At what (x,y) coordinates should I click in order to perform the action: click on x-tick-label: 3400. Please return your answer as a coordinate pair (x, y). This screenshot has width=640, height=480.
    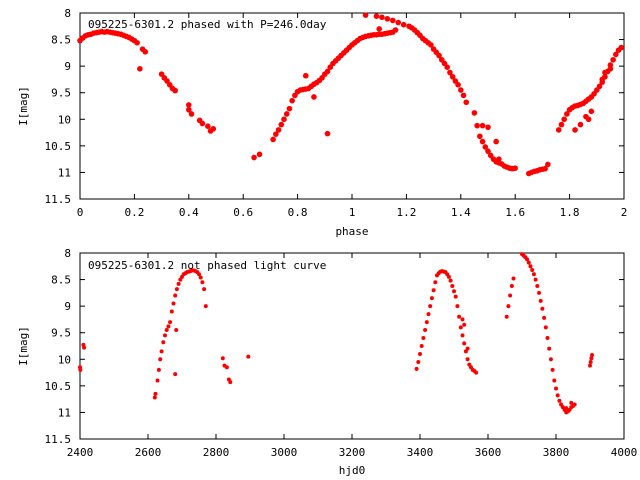
    Looking at the image, I should click on (420, 452).